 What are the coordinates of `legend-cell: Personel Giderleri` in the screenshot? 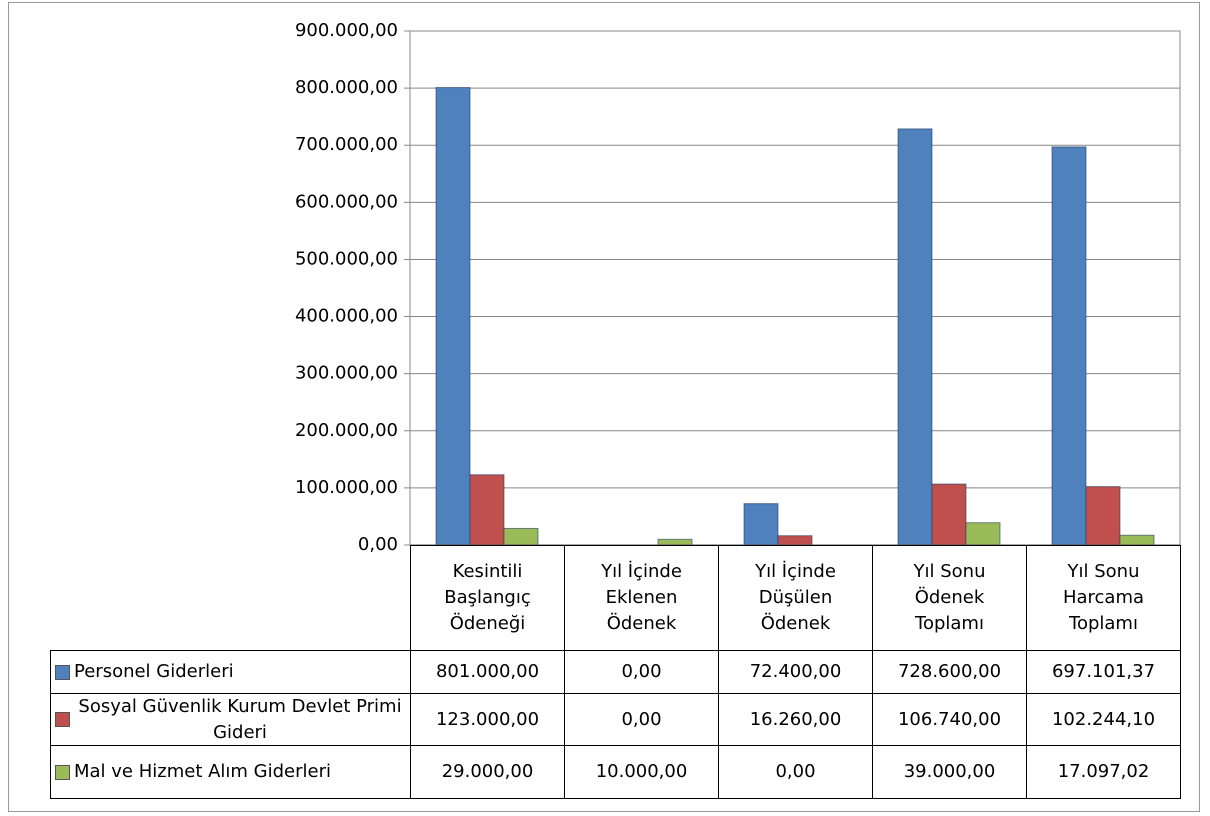 It's located at (230, 672).